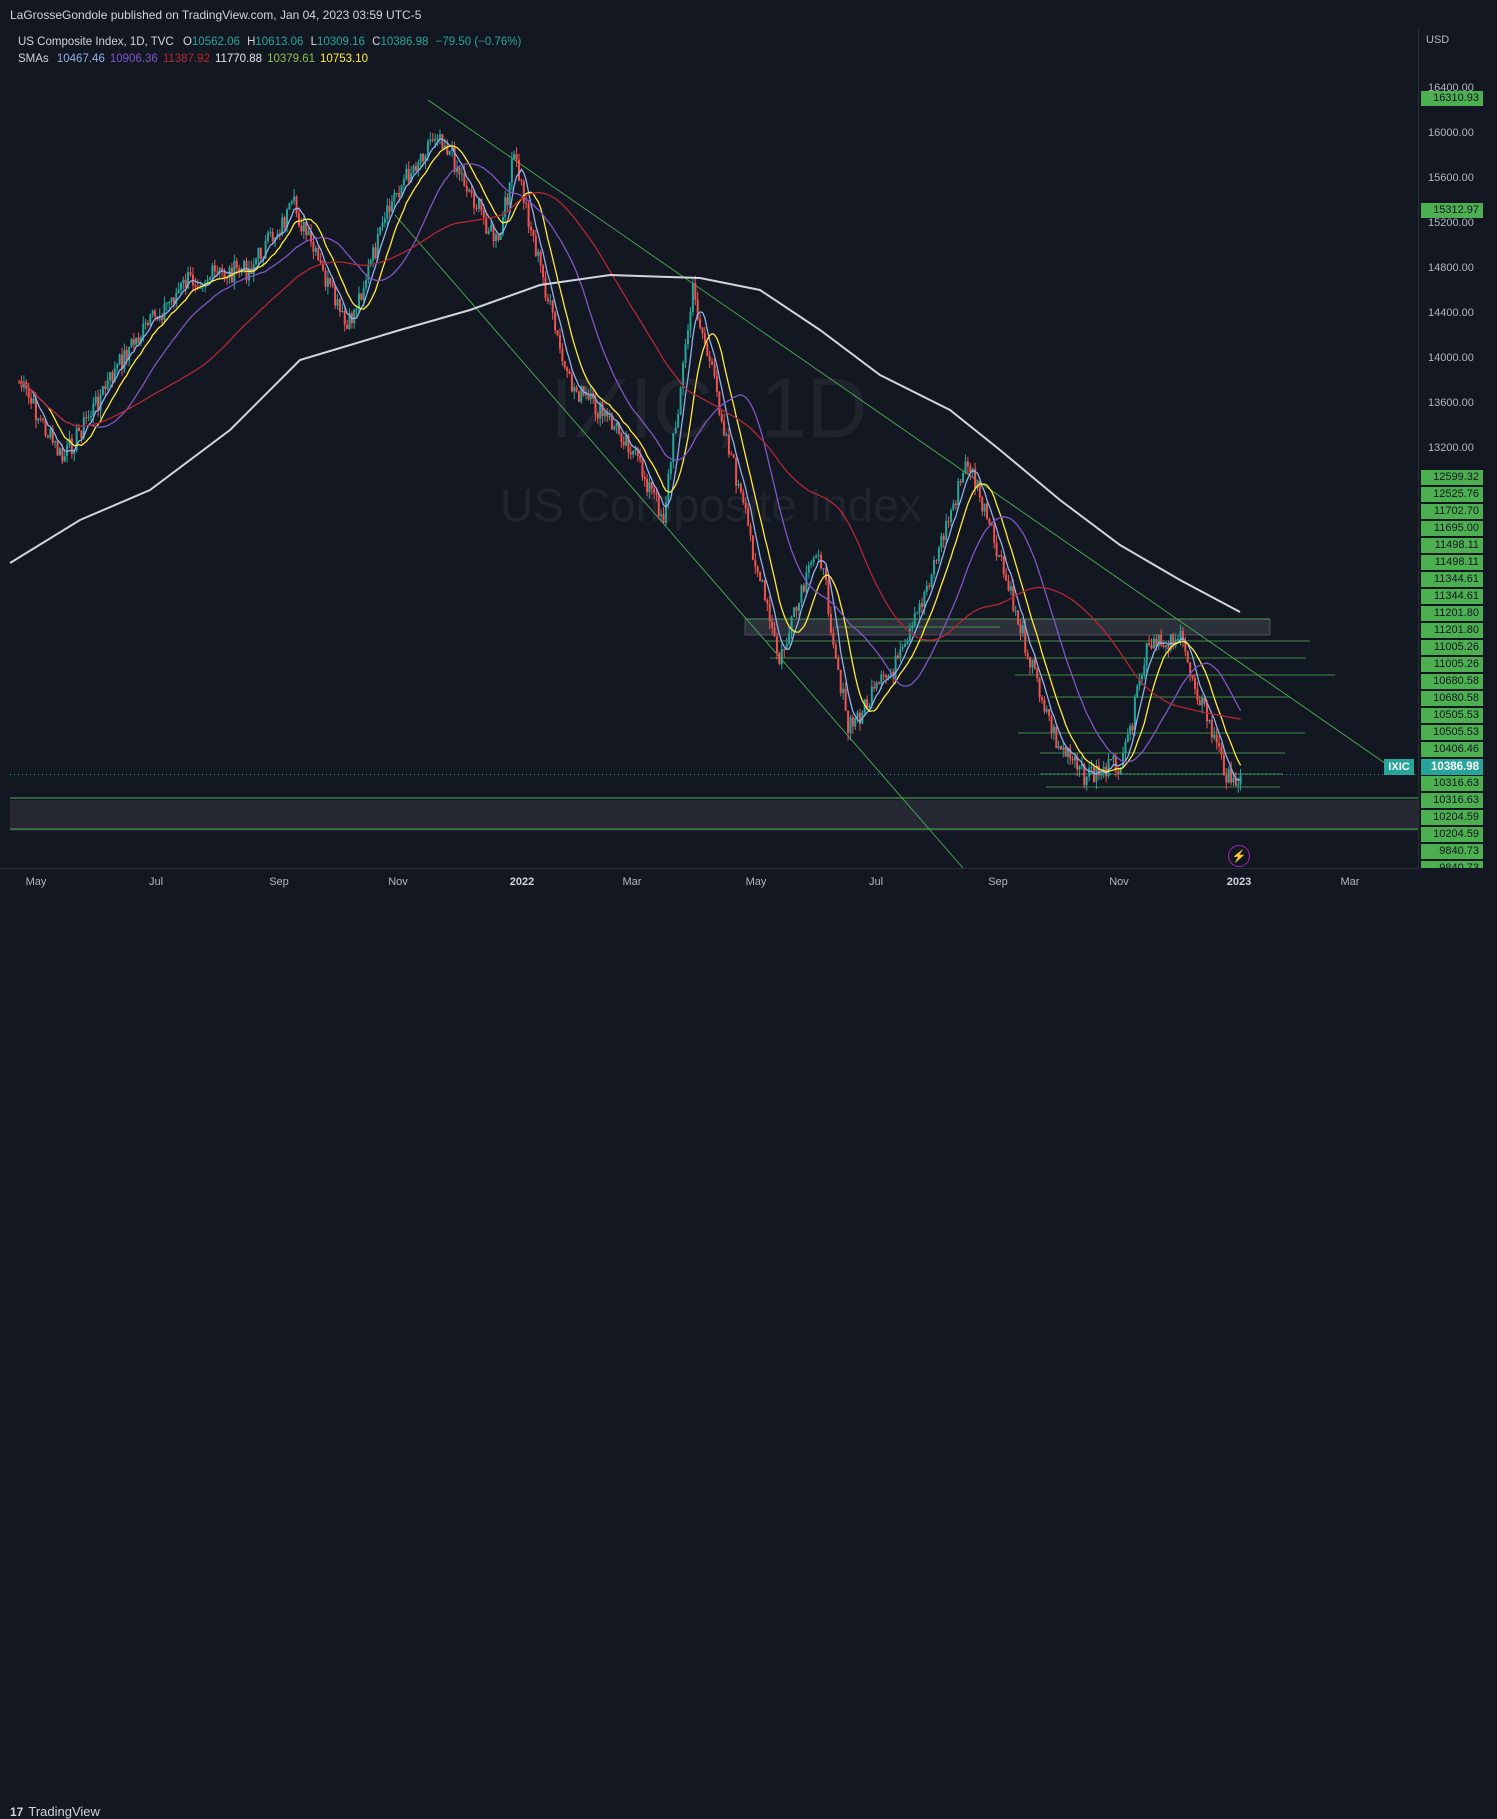 The height and width of the screenshot is (1819, 1497). Describe the element at coordinates (709, 883) in the screenshot. I see `time-axis` at that location.